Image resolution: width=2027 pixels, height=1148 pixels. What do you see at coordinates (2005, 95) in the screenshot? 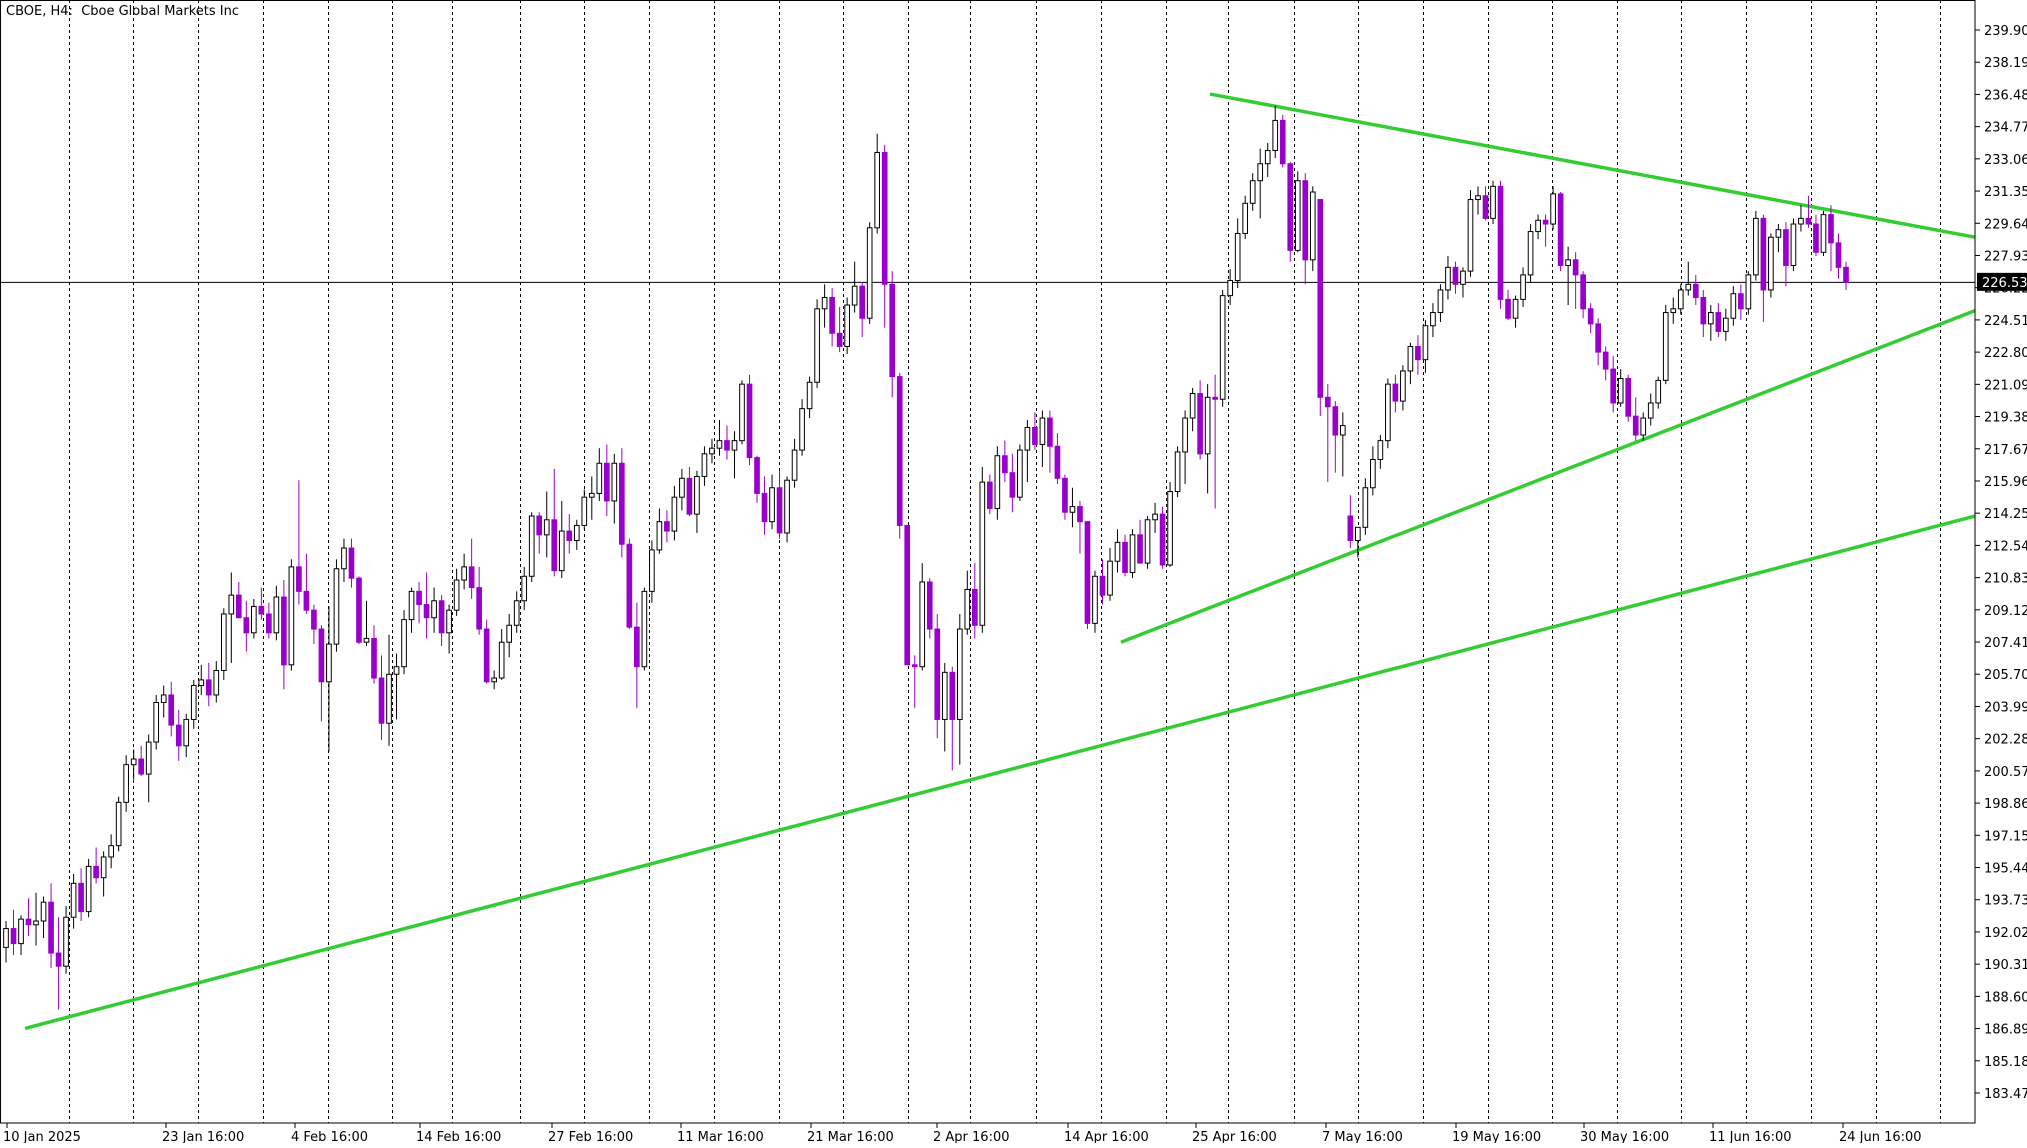
I see `y-tick-label: 236.48` at bounding box center [2005, 95].